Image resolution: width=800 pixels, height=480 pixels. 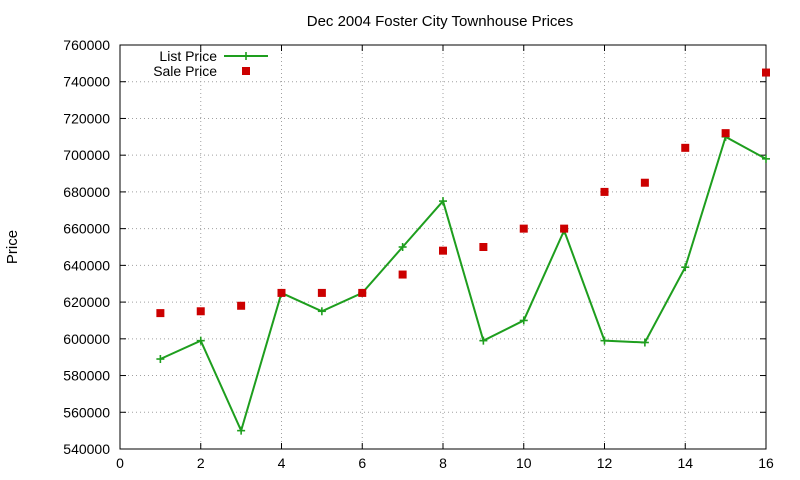 I want to click on y-tick-label: 760000, so click(x=86, y=45).